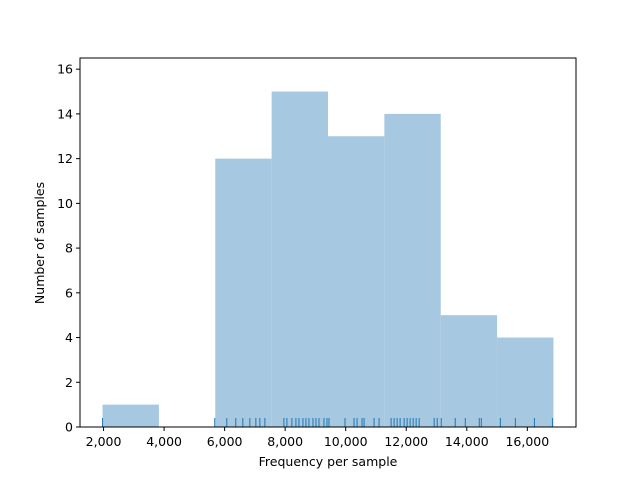 The height and width of the screenshot is (480, 640). What do you see at coordinates (39, 243) in the screenshot?
I see `y-axis-label: Number of samples` at bounding box center [39, 243].